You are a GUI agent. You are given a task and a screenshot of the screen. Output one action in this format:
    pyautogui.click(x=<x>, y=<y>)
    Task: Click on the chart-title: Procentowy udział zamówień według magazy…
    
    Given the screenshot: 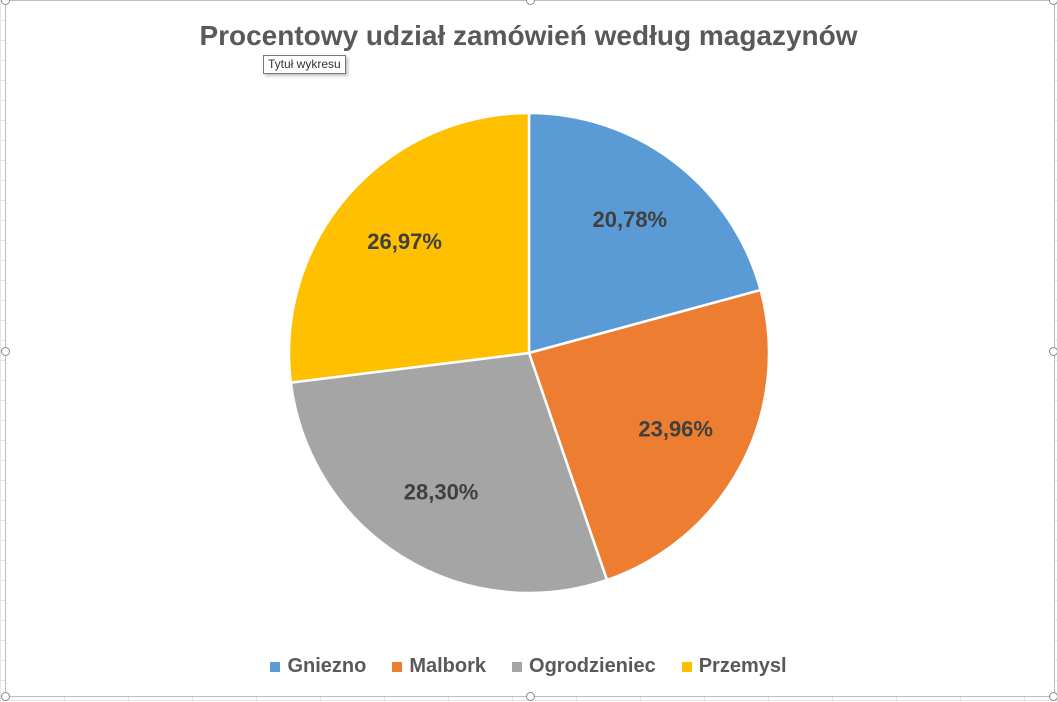 What is the action you would take?
    pyautogui.click(x=528, y=35)
    